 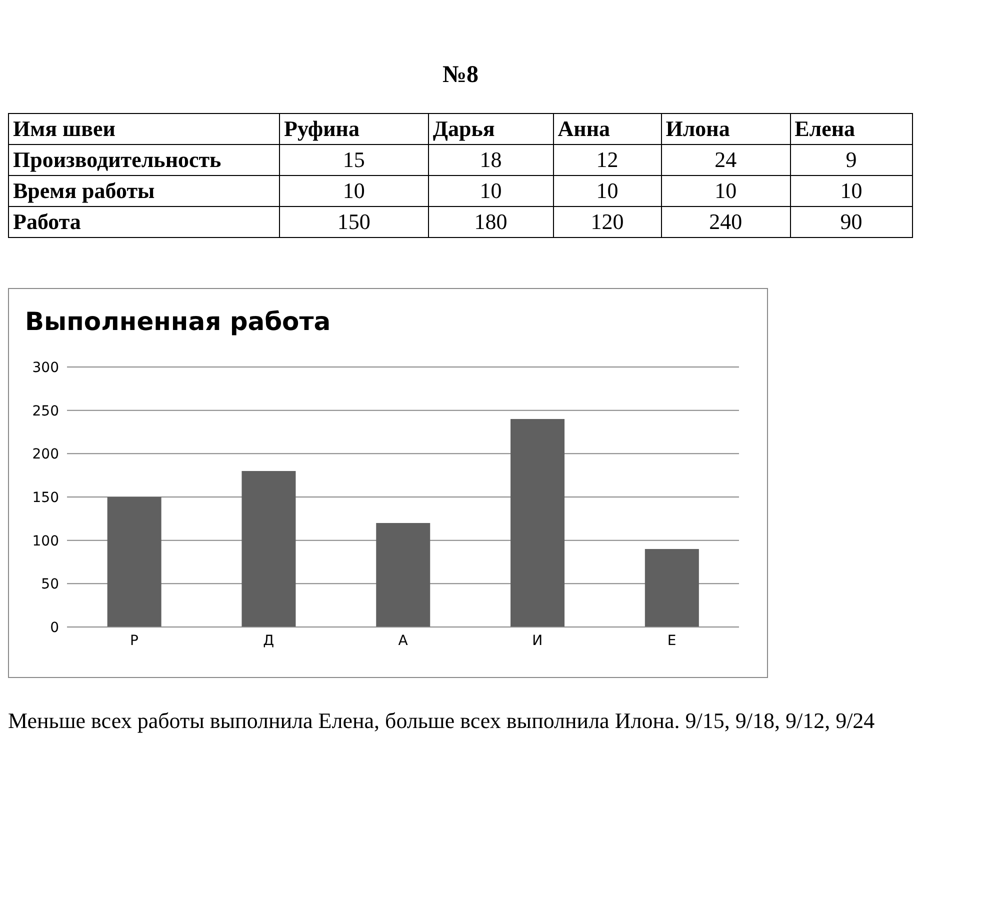 What do you see at coordinates (851, 222) in the screenshot?
I see `data-label: 90` at bounding box center [851, 222].